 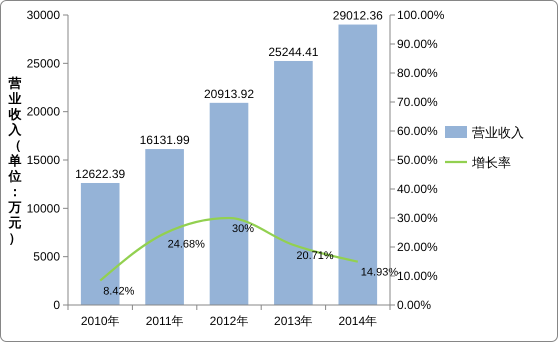 I want to click on y2-tick-label: 80.00%, so click(x=417, y=73).